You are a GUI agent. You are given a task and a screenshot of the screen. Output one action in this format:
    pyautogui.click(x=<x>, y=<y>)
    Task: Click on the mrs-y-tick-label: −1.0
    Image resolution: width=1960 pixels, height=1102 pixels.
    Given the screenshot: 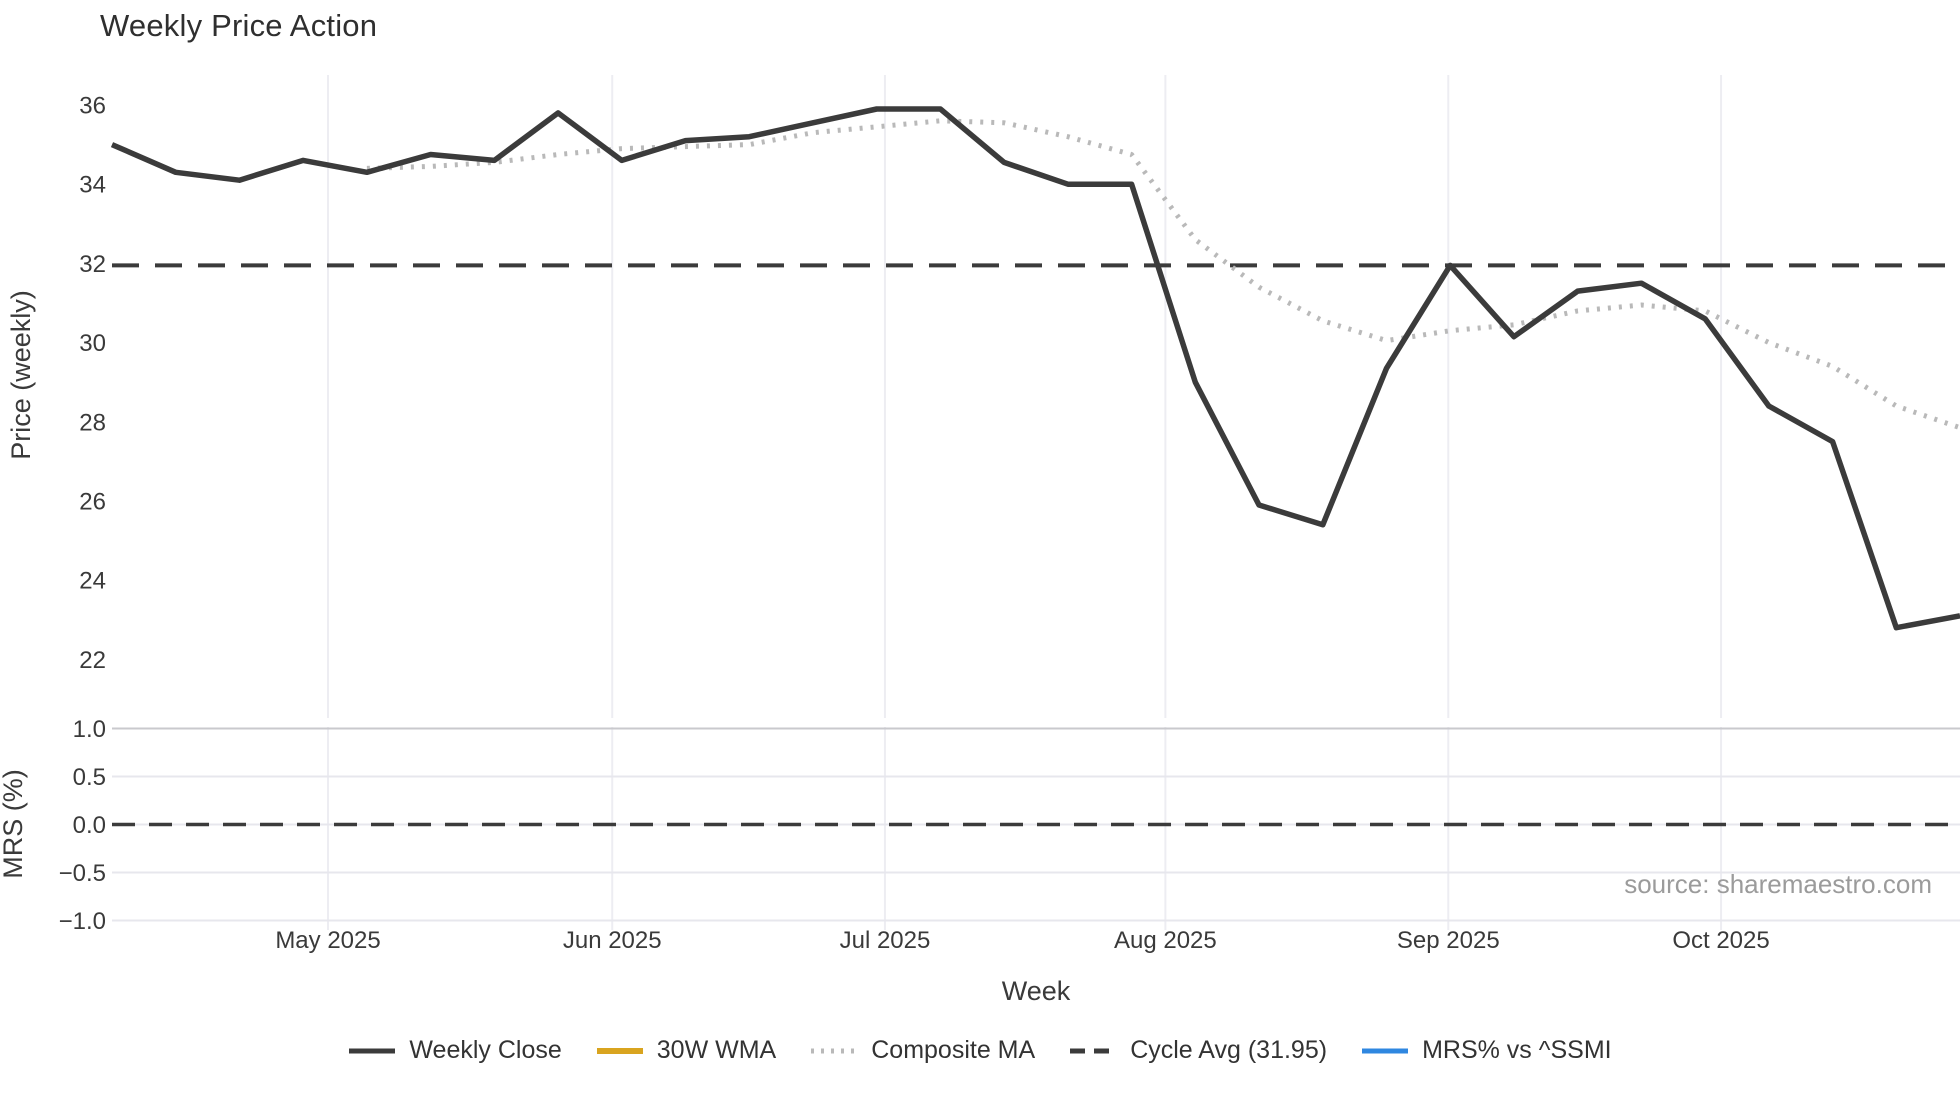 What is the action you would take?
    pyautogui.click(x=82, y=921)
    